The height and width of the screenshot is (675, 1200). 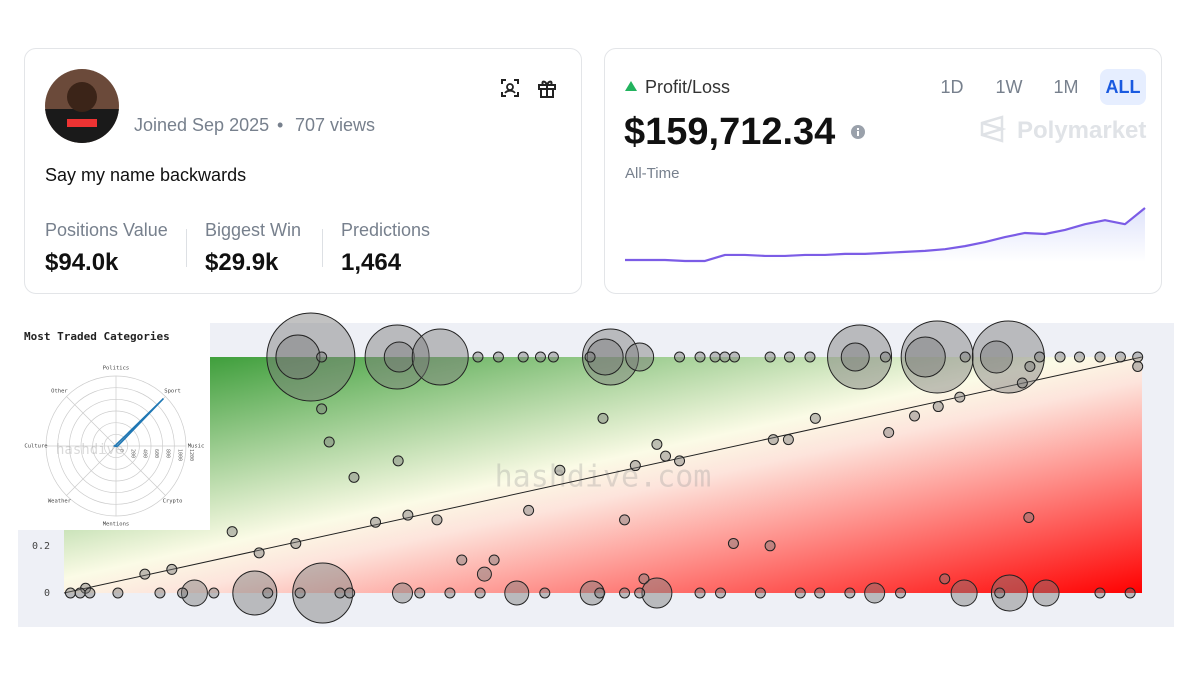 What do you see at coordinates (1082, 130) in the screenshot?
I see `brand: Polymarket` at bounding box center [1082, 130].